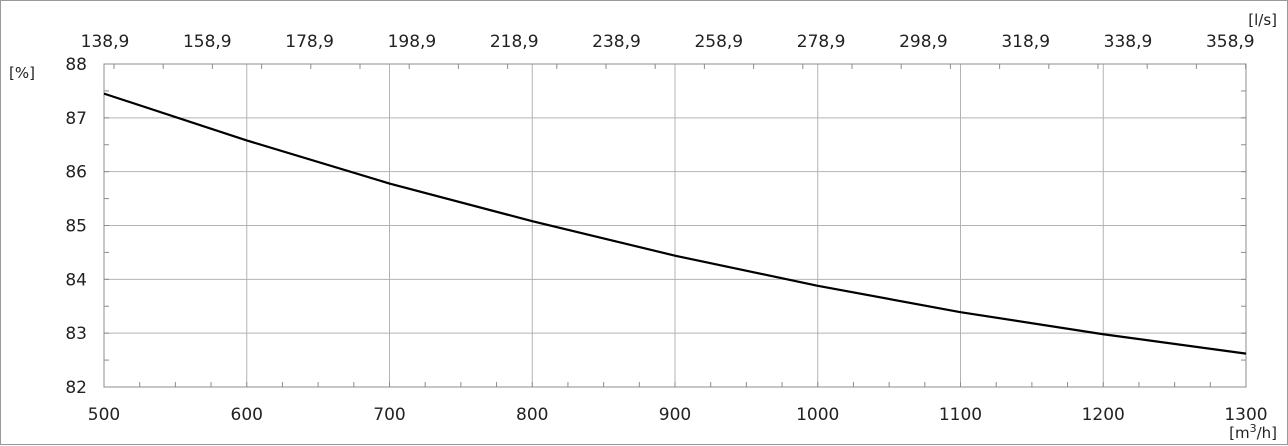 The width and height of the screenshot is (1288, 446). What do you see at coordinates (76, 334) in the screenshot?
I see `y-tick-label: 83` at bounding box center [76, 334].